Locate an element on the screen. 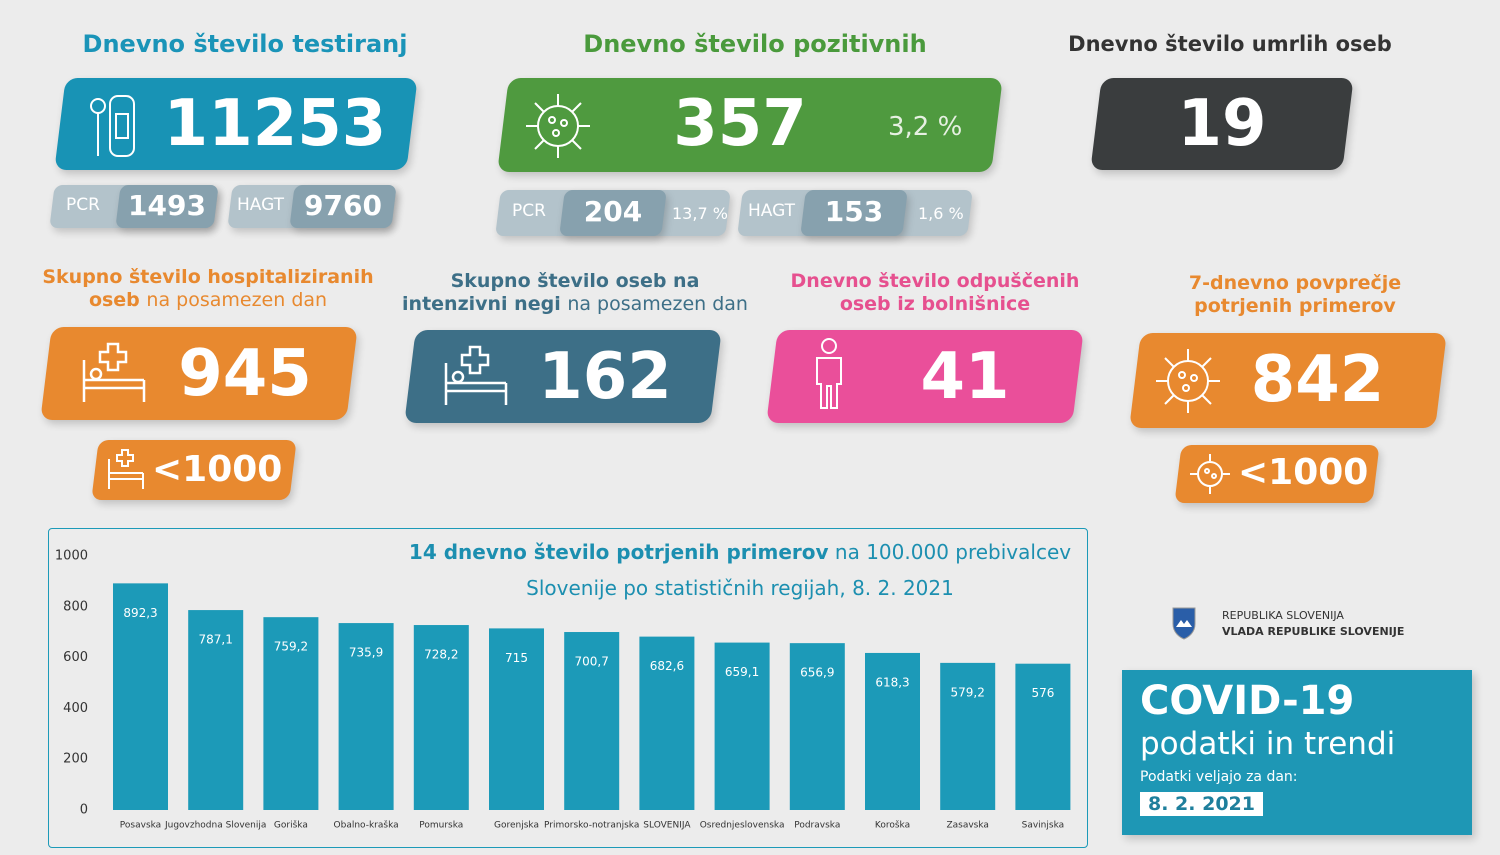  hagt-value: 9760 is located at coordinates (343, 205).